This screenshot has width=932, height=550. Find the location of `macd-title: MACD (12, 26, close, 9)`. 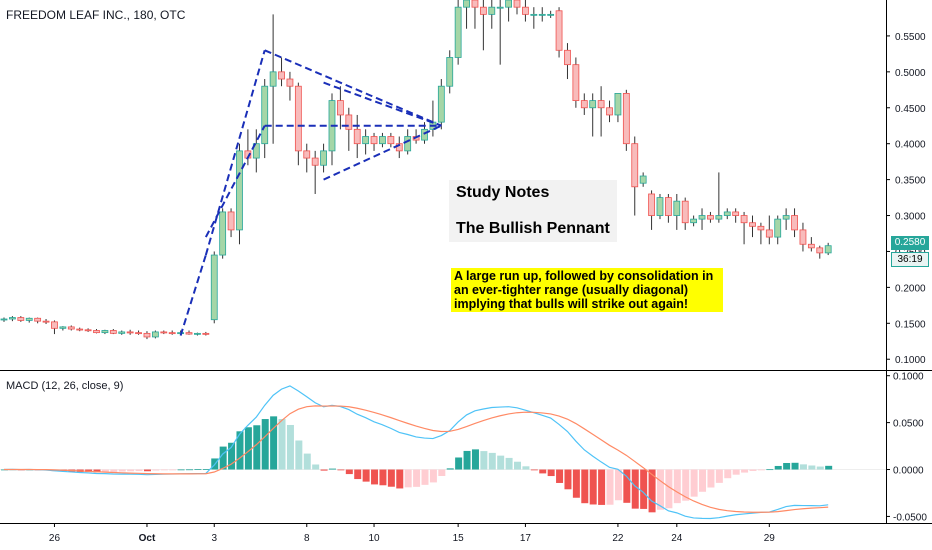

macd-title: MACD (12, 26, close, 9) is located at coordinates (65, 386).